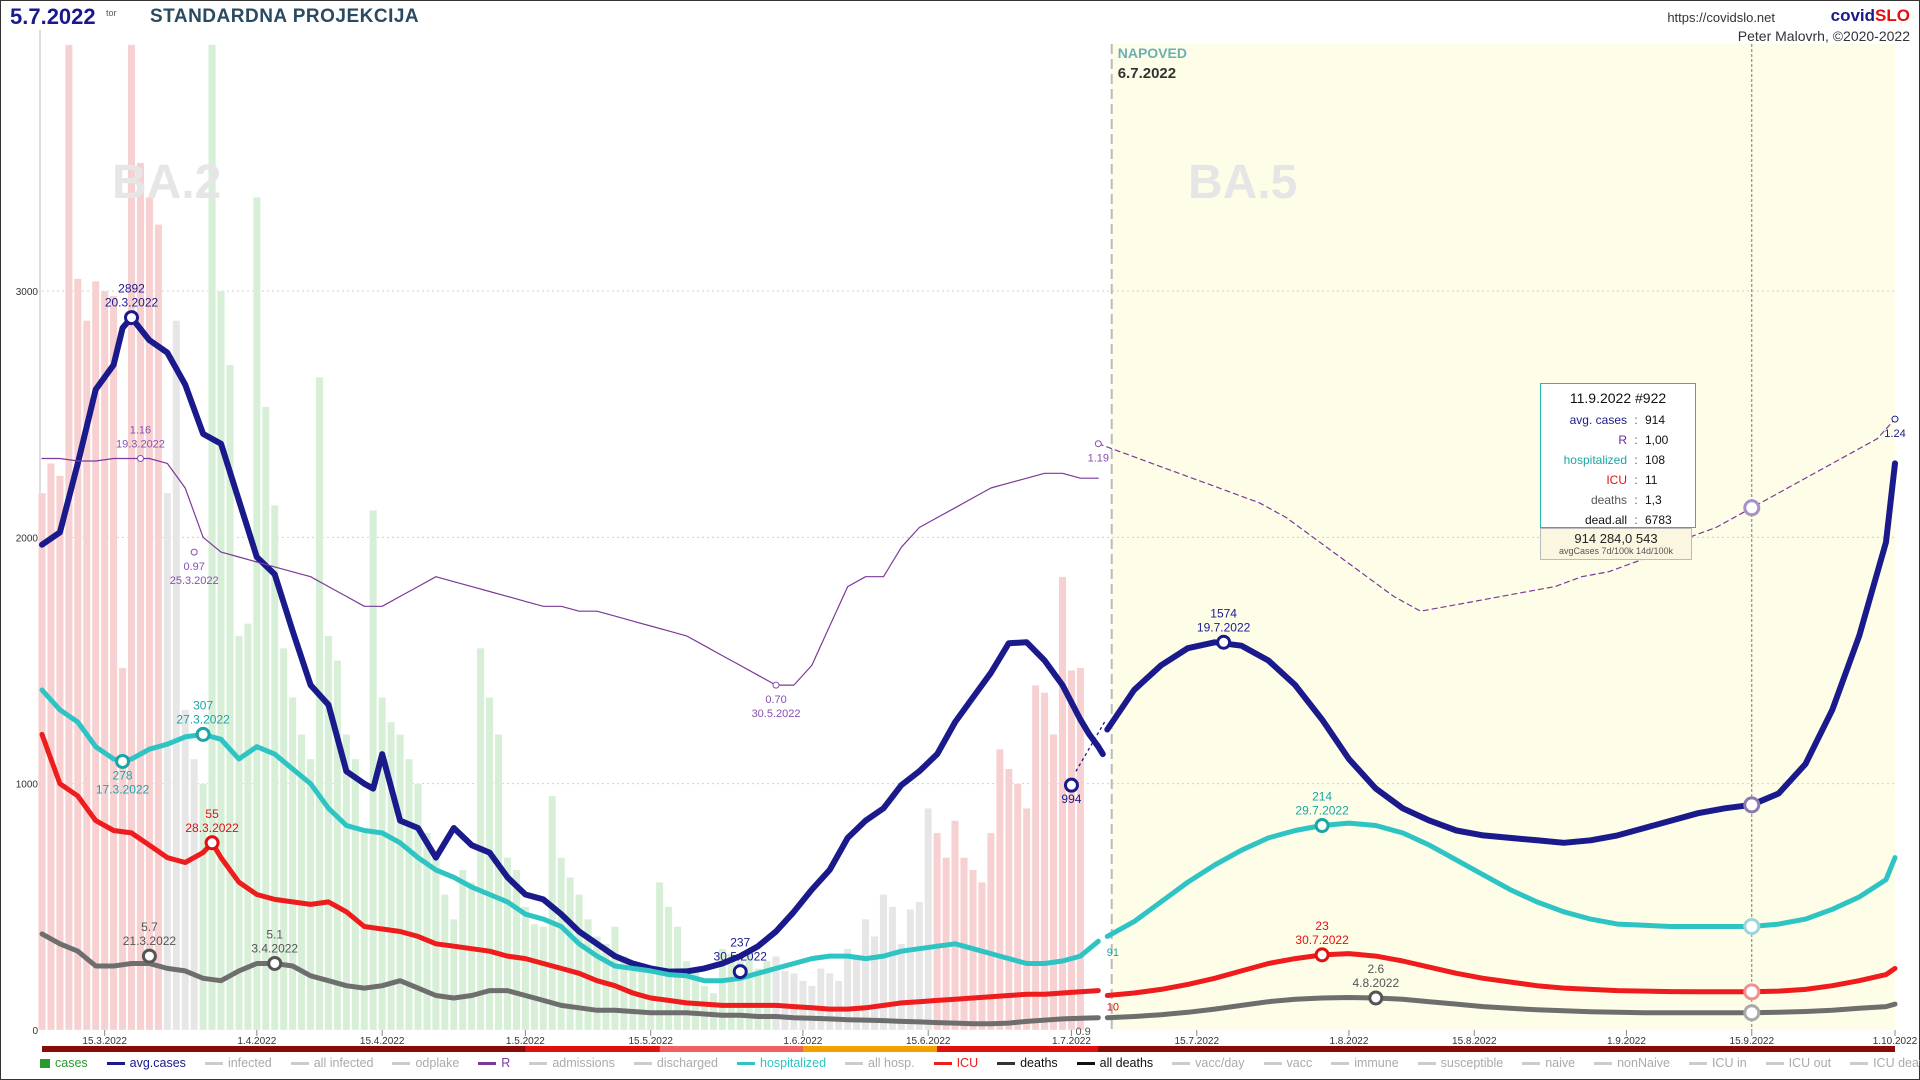  What do you see at coordinates (1208, 1063) in the screenshot?
I see `legend-item: vacc/day` at bounding box center [1208, 1063].